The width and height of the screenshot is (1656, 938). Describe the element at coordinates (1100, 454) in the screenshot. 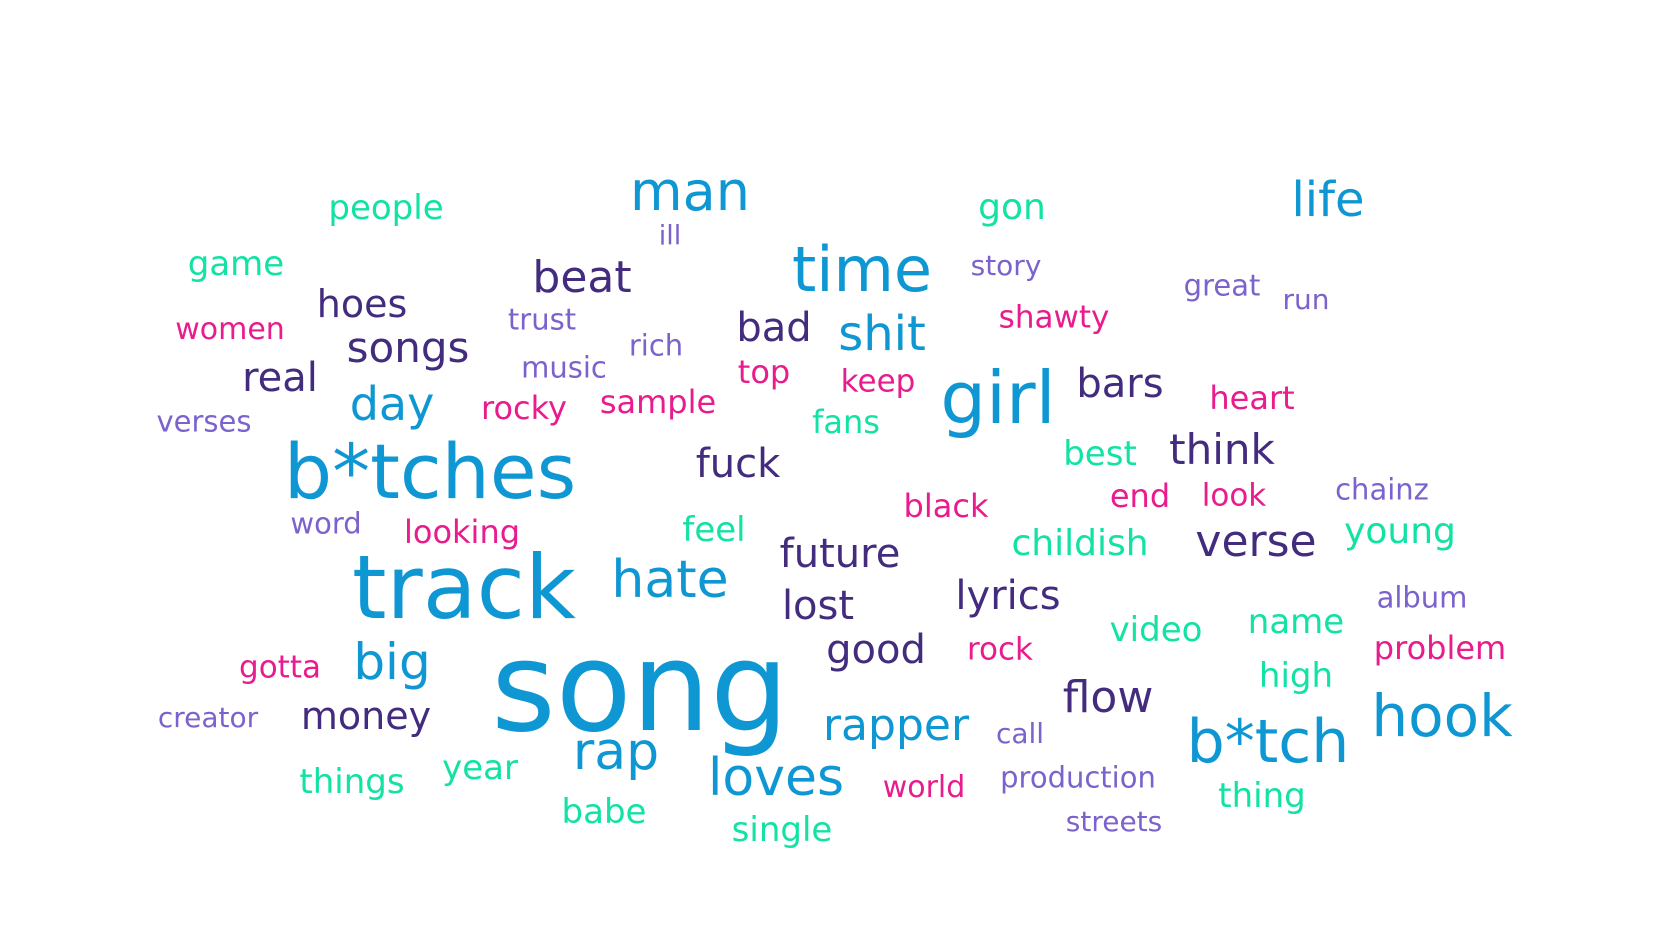

I see `word: best` at that location.